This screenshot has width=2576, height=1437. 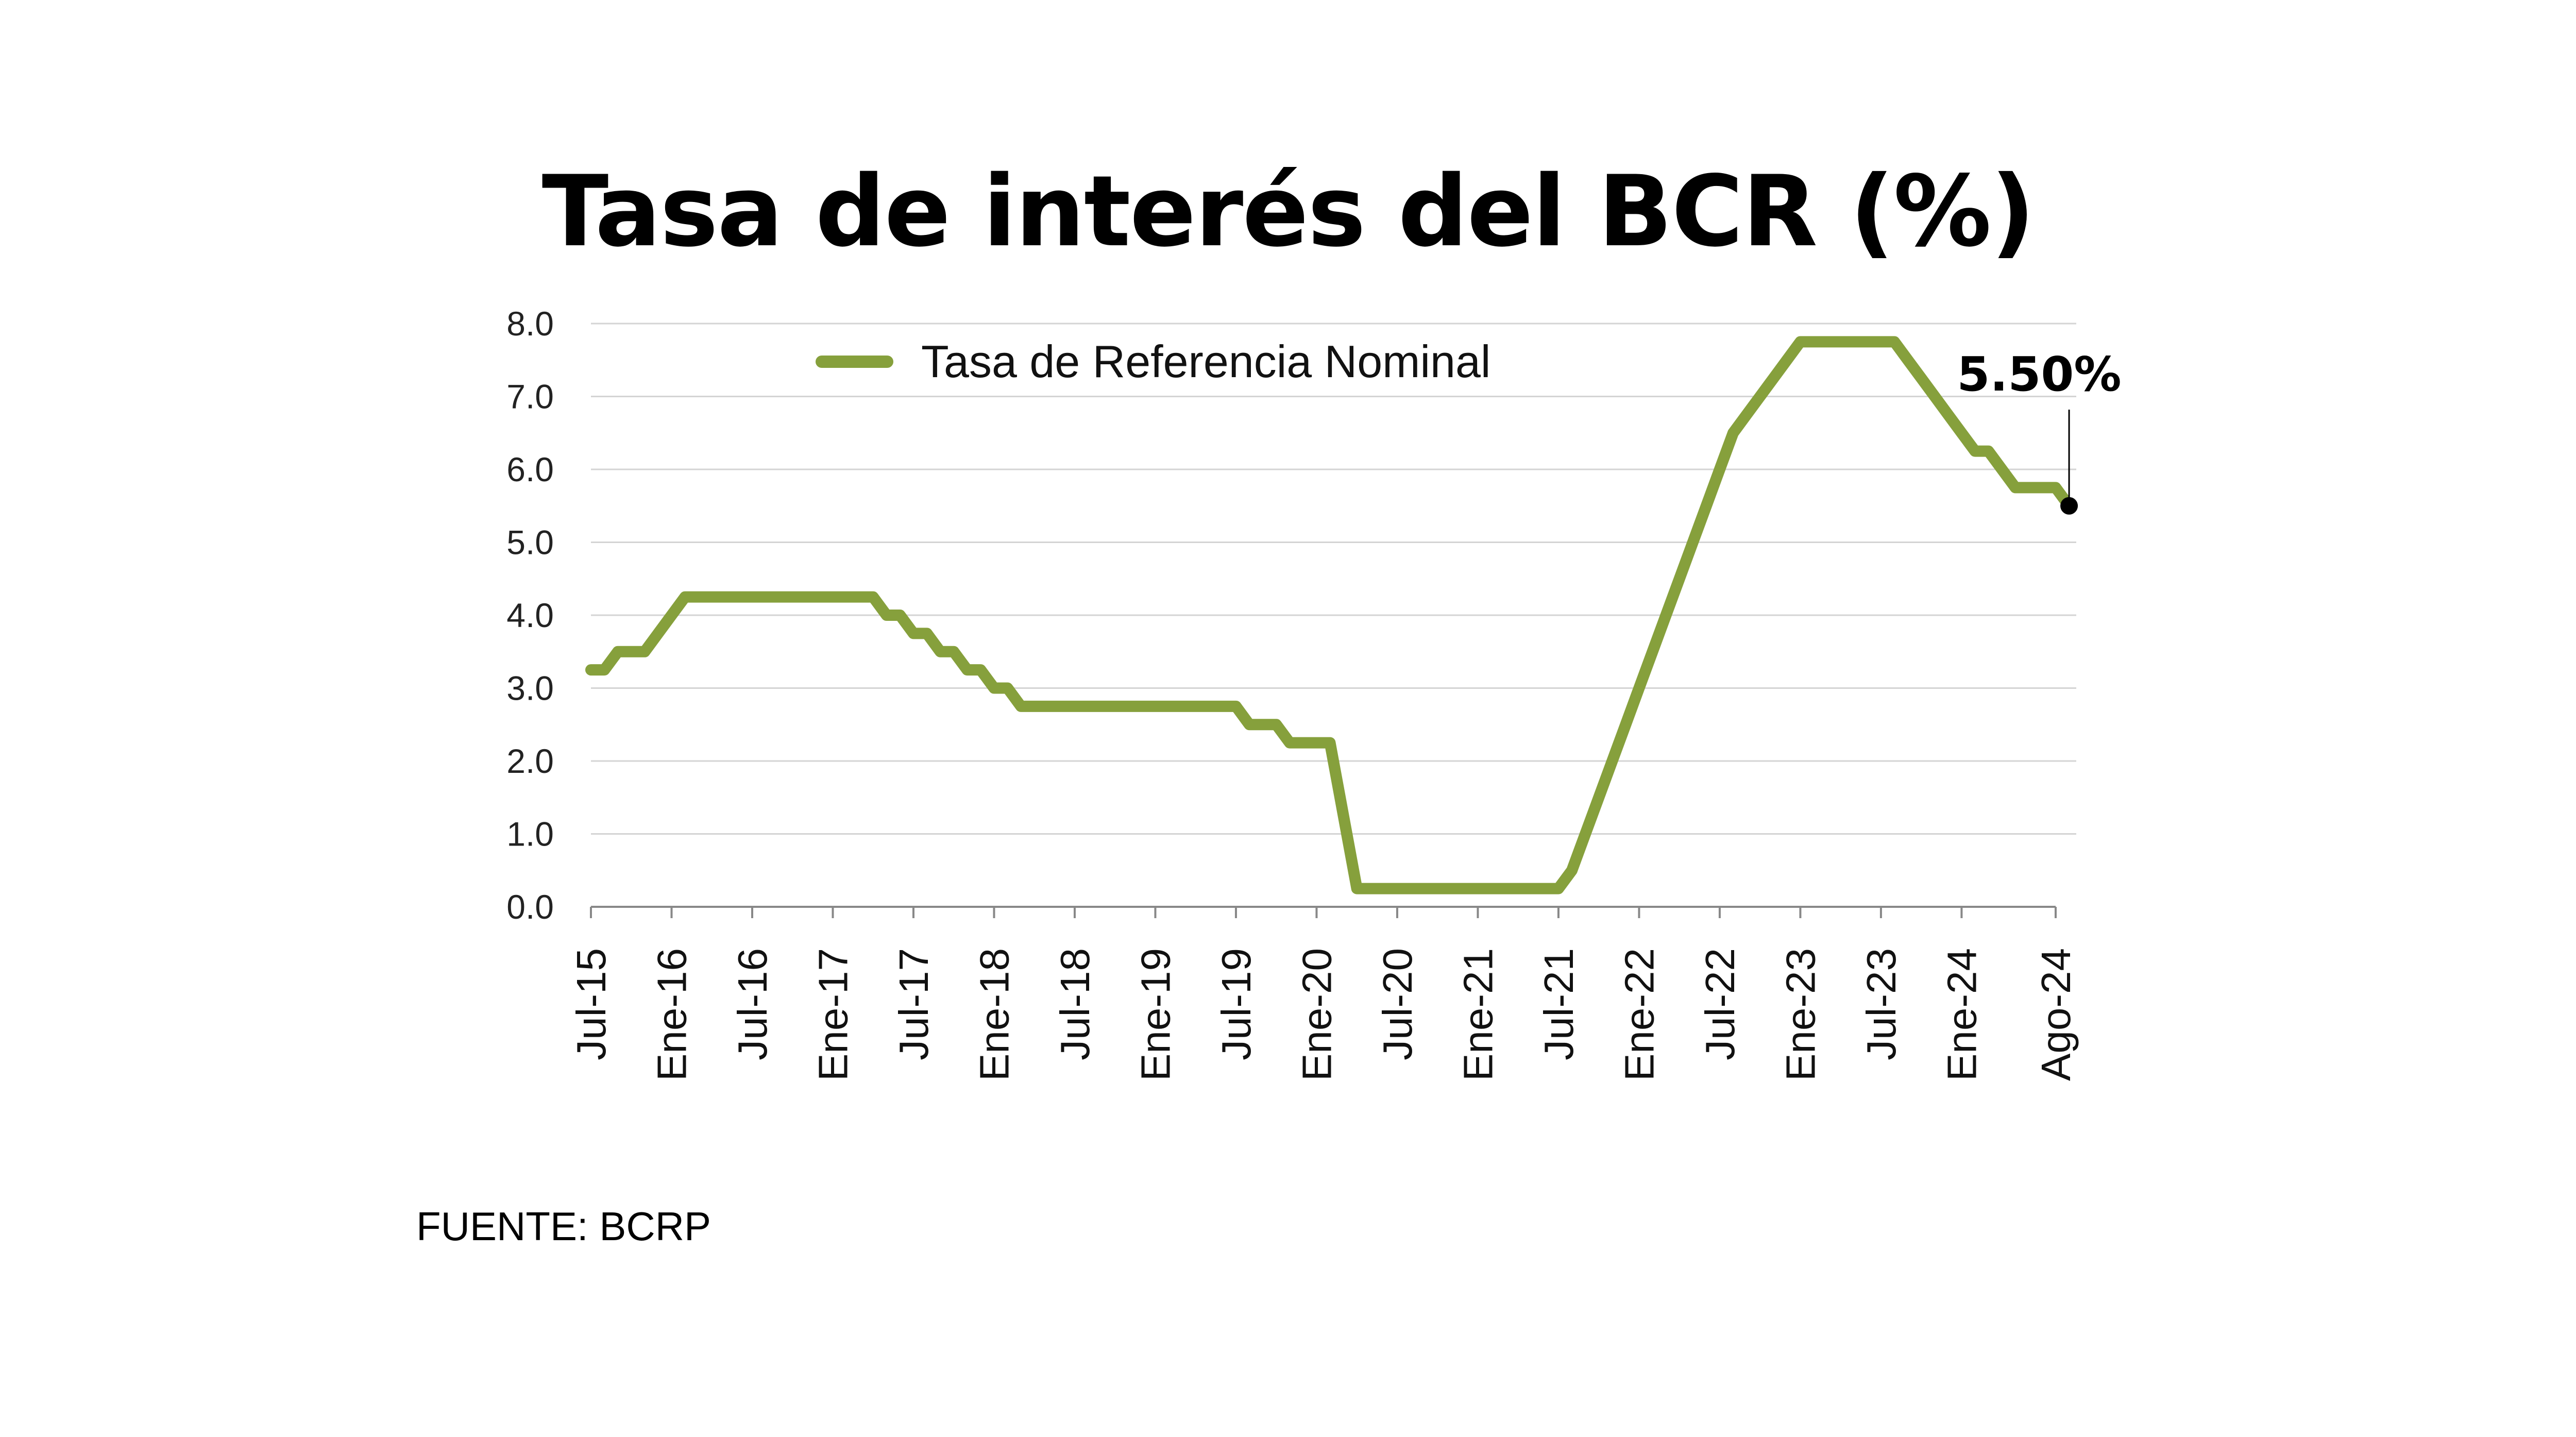 What do you see at coordinates (1478, 1014) in the screenshot?
I see `x-tick-label: Ene-21` at bounding box center [1478, 1014].